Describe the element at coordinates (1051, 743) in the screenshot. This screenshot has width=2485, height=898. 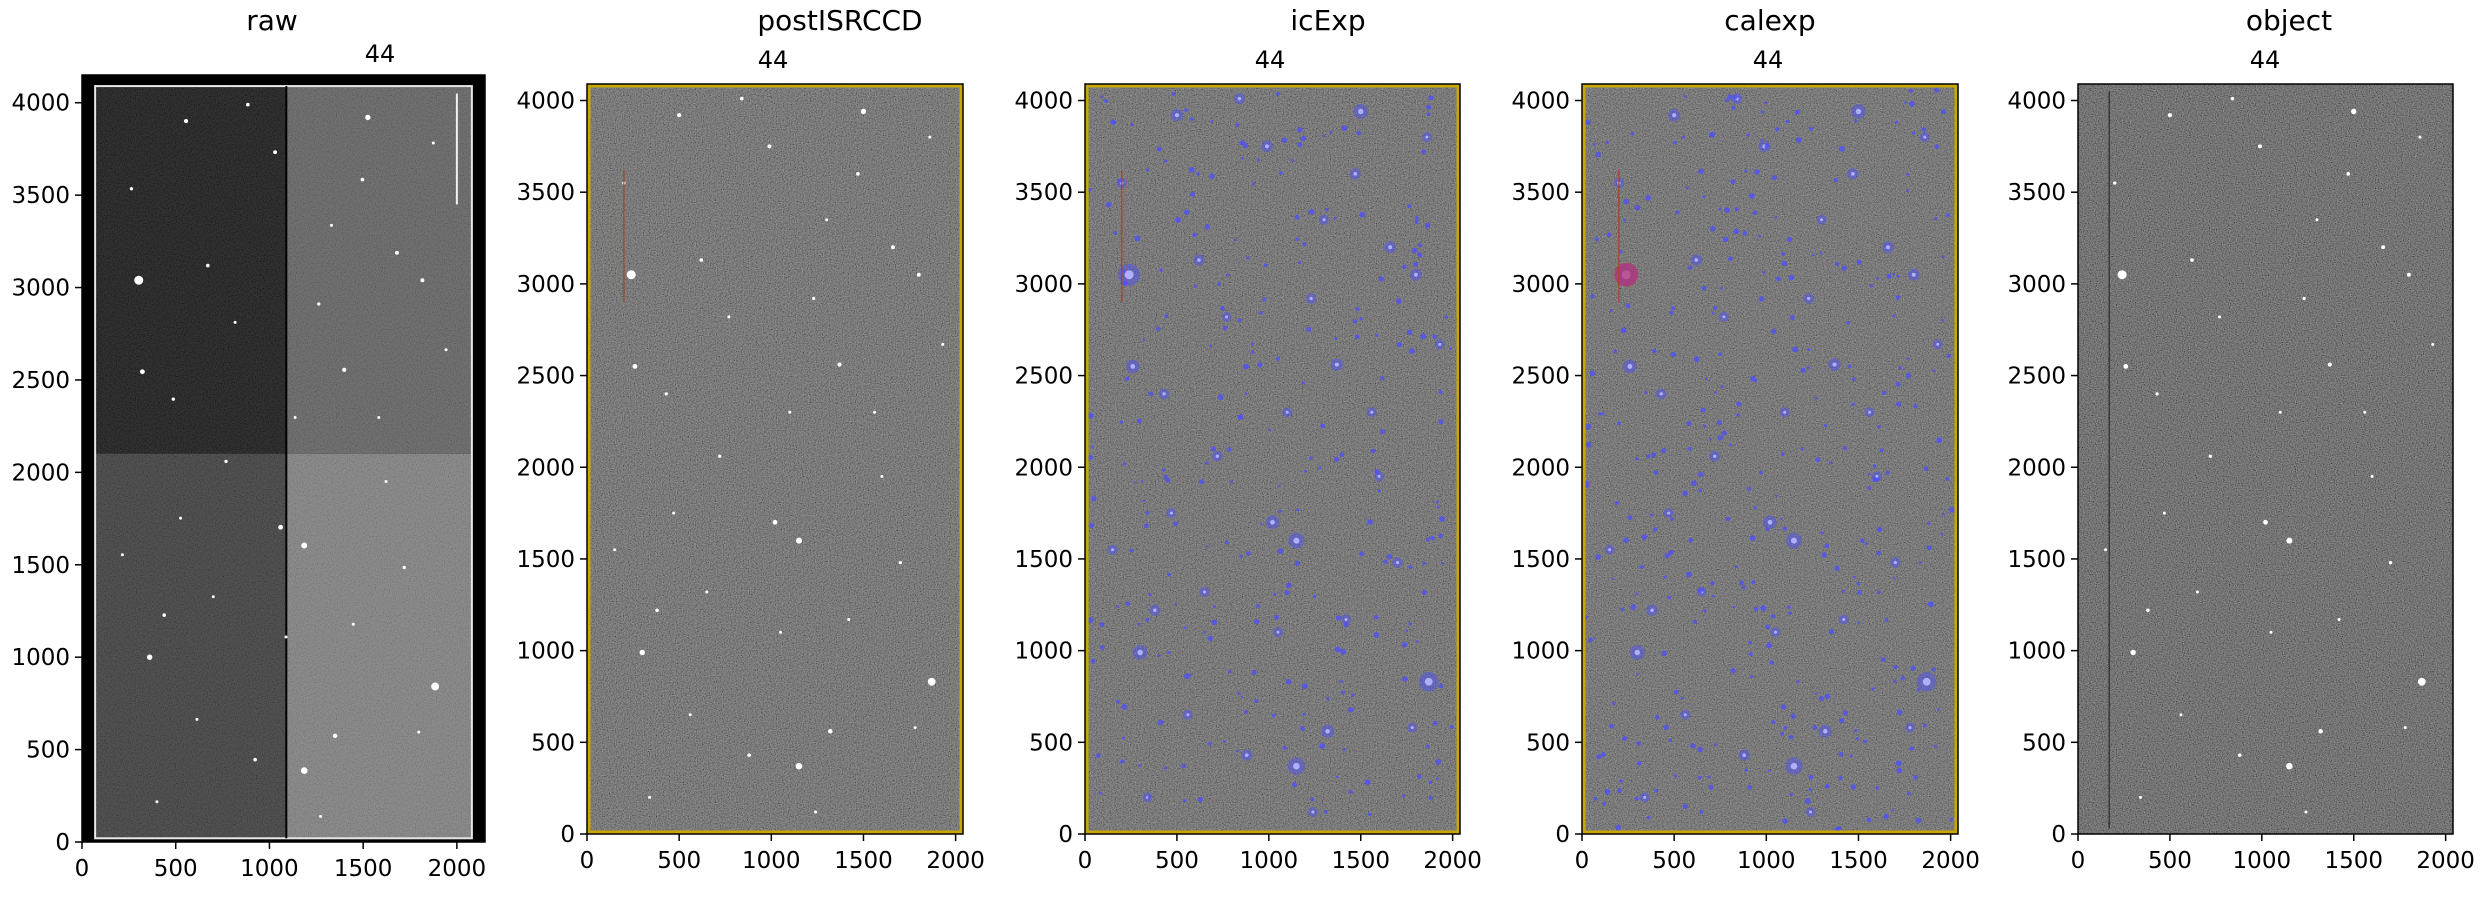
I see `y-tick-label: 500` at that location.